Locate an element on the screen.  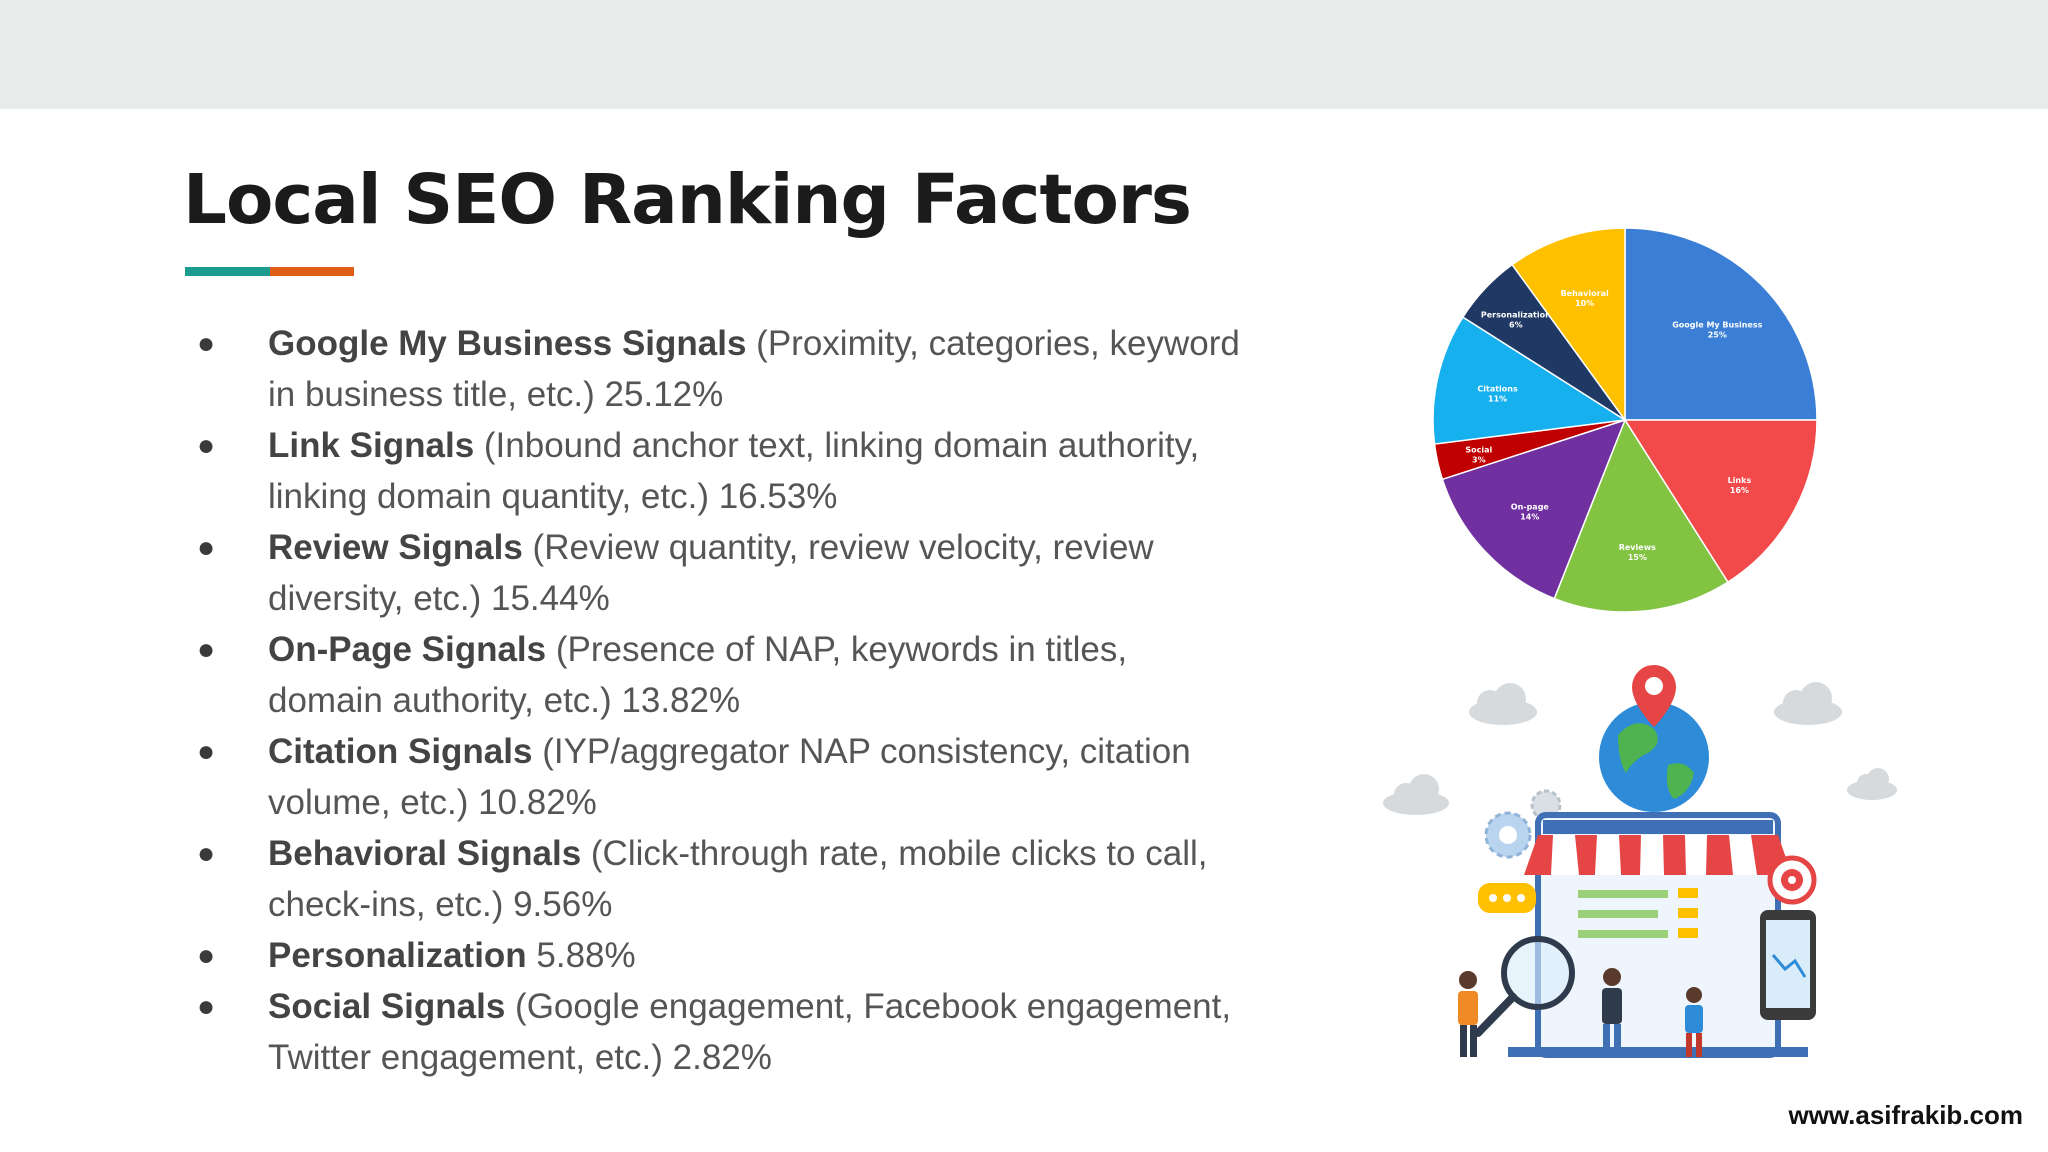
local-seo-illustration is located at coordinates (1640, 861).